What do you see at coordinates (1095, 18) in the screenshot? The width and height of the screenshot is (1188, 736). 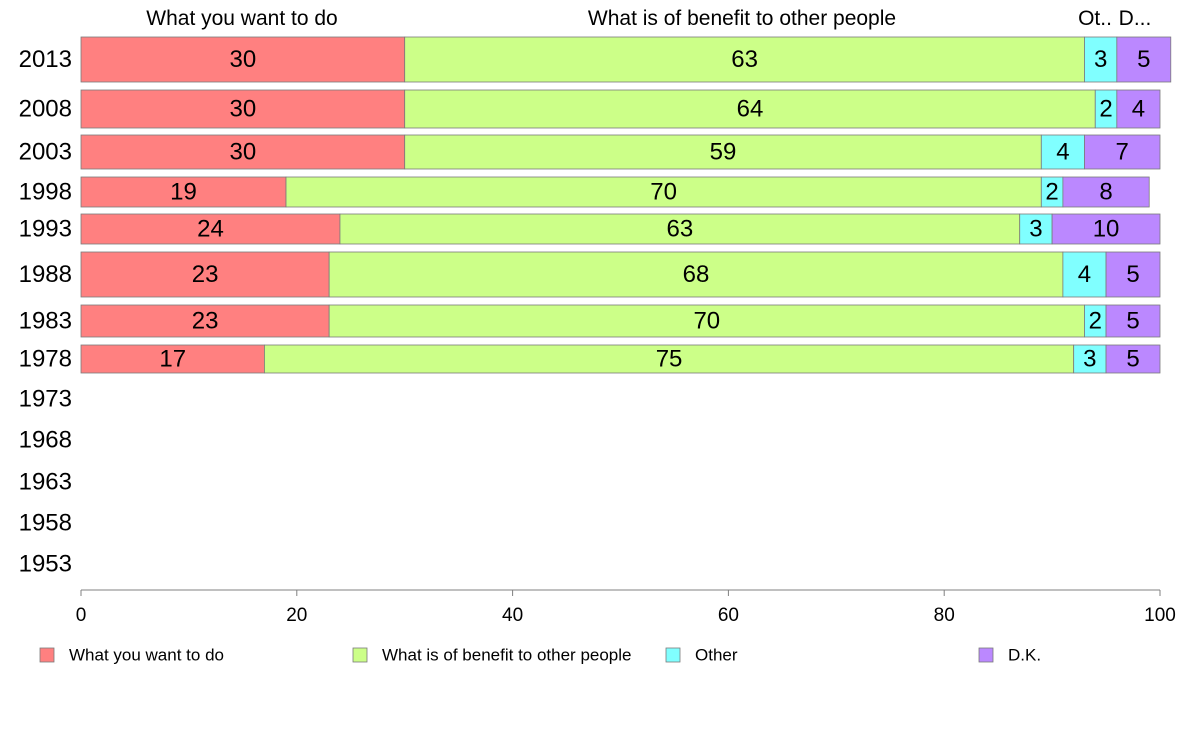 I see `series-header-2: Ot..` at bounding box center [1095, 18].